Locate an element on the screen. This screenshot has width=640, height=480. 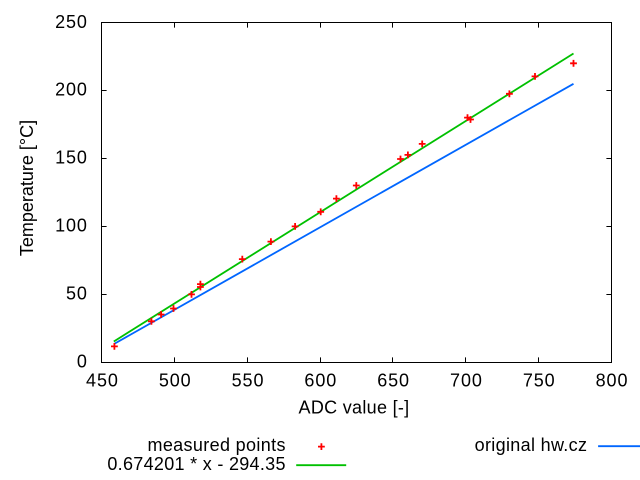
svg-text: 150 is located at coordinates (71, 158).